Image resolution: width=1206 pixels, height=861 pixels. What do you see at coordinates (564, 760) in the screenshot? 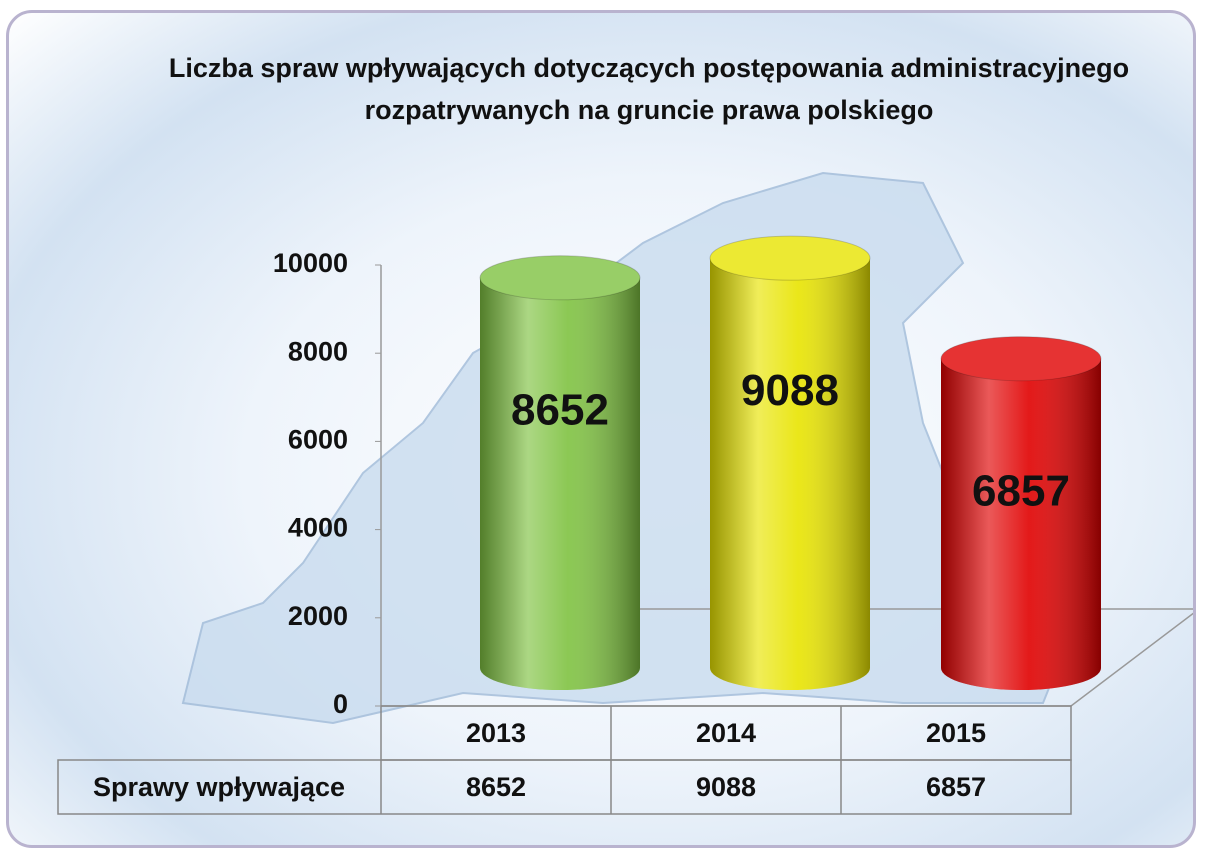
I see `data-table` at bounding box center [564, 760].